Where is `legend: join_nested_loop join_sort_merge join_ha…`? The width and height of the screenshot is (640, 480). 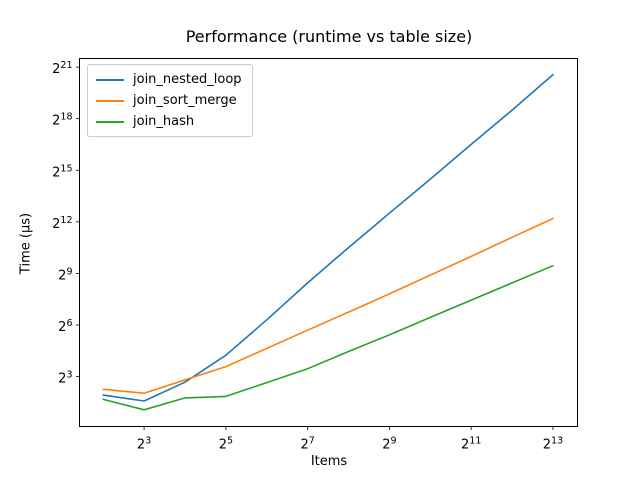 legend: join_nested_loop join_sort_merge join_ha… is located at coordinates (170, 100).